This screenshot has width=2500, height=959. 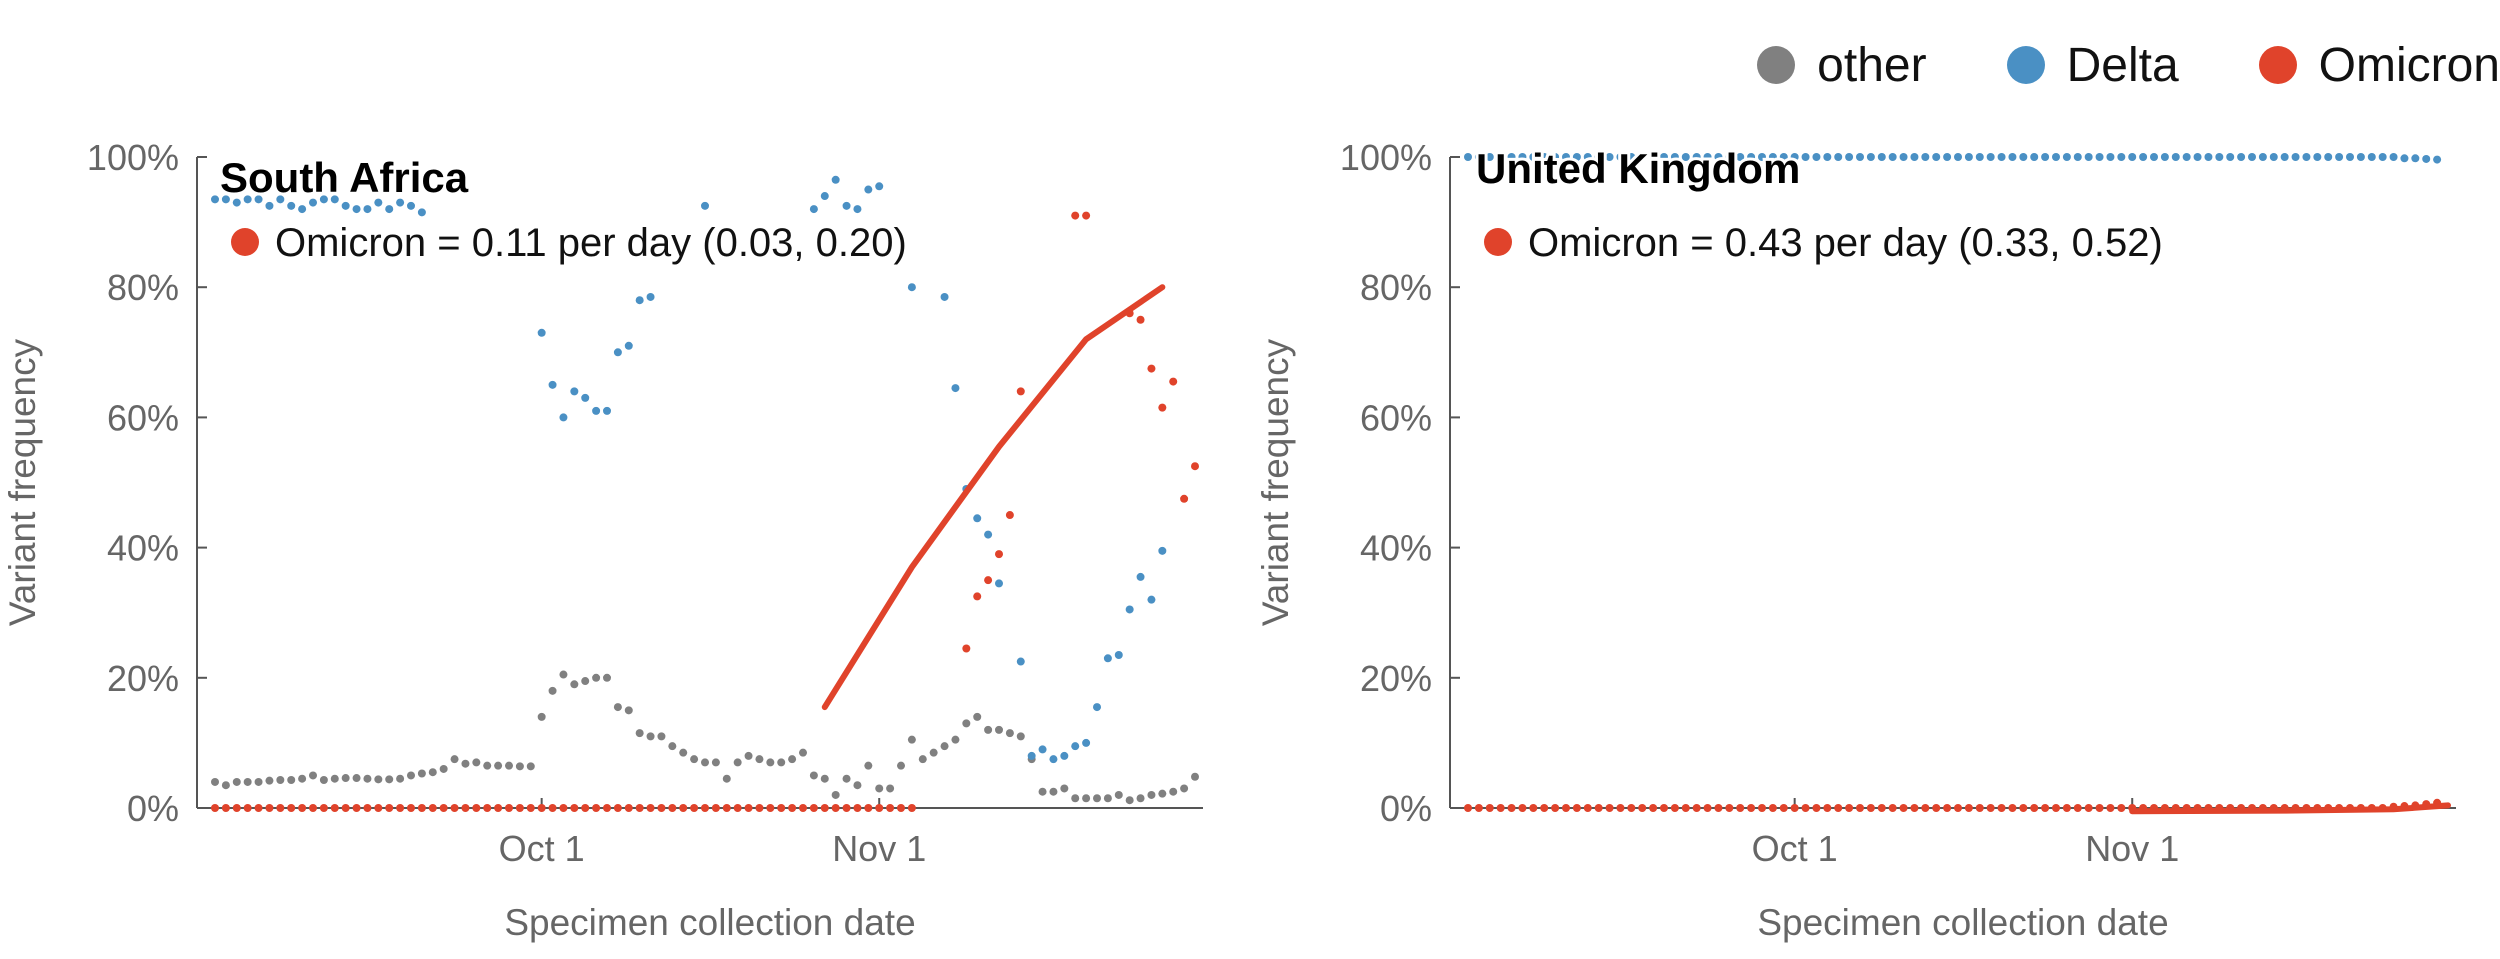 I want to click on y-tick-label: 100%, so click(x=133, y=157).